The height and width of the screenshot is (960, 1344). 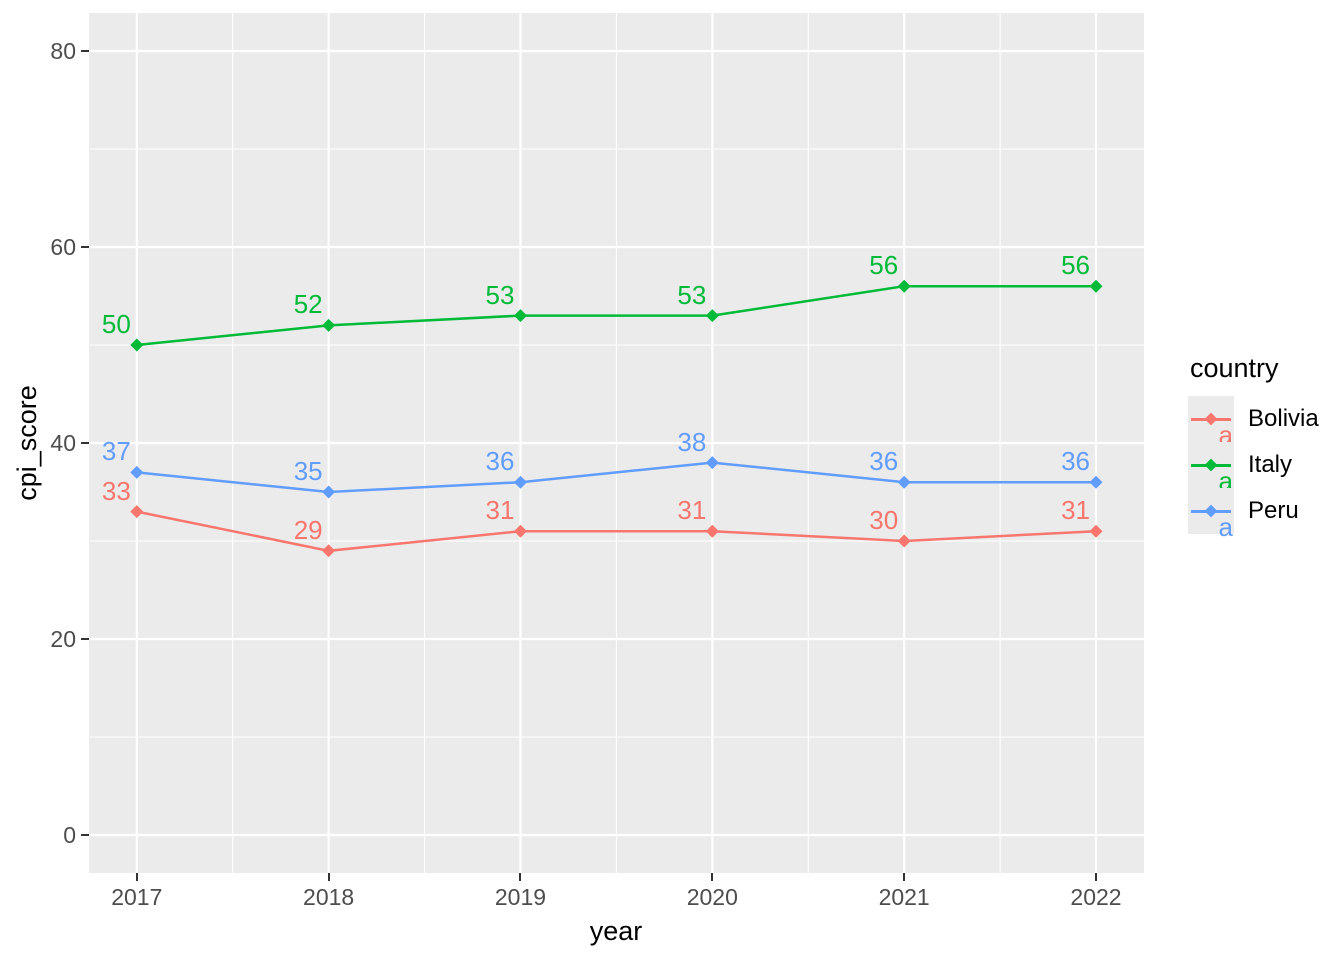 I want to click on data-label-italy: 50, so click(x=116, y=324).